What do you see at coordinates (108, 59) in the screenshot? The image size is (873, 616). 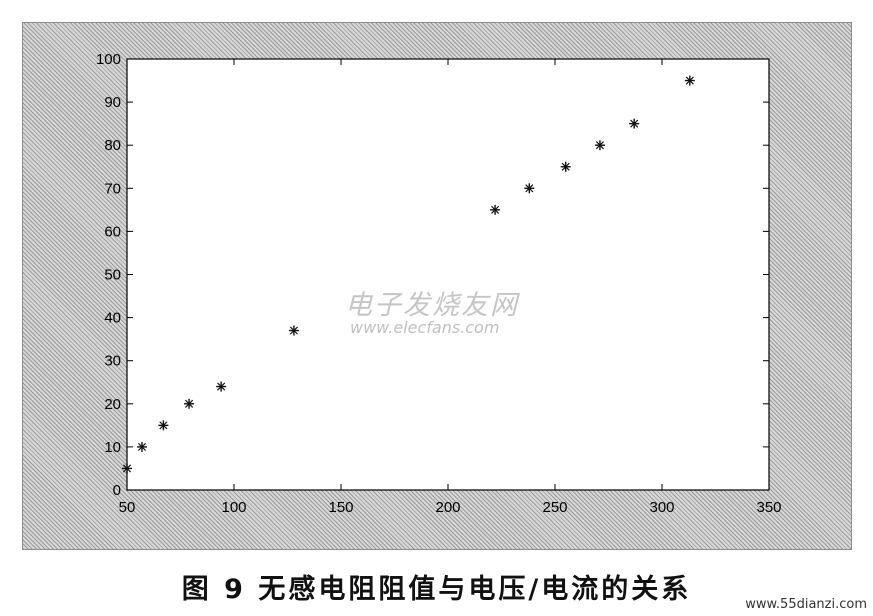 I see `y-tick-label: 100` at bounding box center [108, 59].